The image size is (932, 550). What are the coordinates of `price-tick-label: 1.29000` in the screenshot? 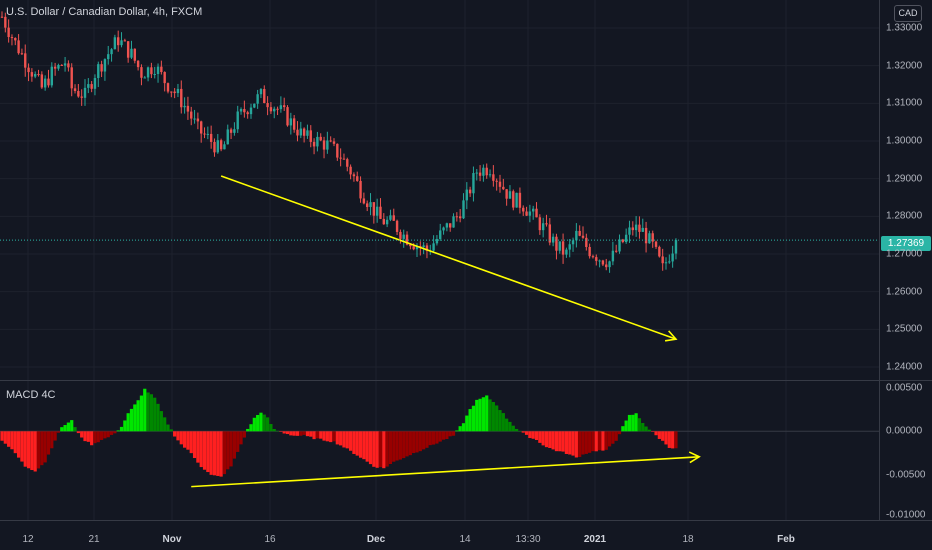 It's located at (904, 179).